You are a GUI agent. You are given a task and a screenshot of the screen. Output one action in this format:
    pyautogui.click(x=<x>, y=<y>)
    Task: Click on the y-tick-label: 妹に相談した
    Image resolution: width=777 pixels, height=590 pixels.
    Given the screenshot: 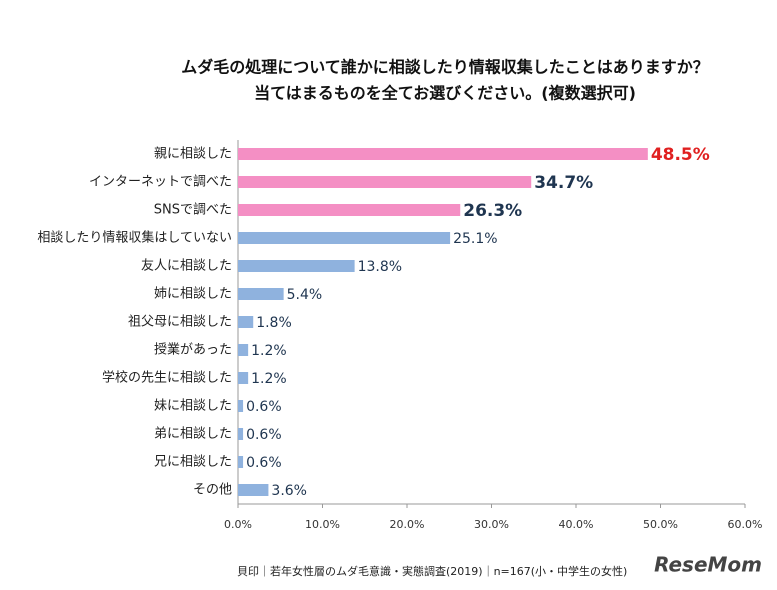 What is the action you would take?
    pyautogui.click(x=193, y=406)
    